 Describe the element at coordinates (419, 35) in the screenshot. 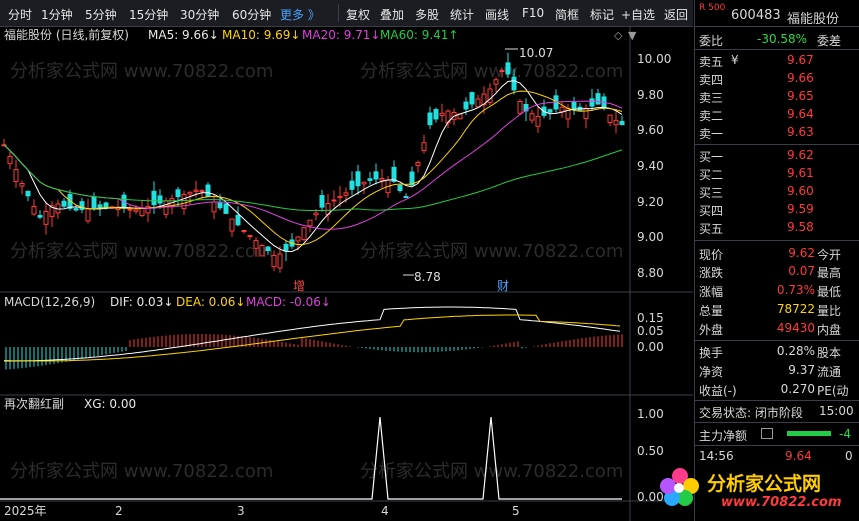

I see `ma60-label: MA60: 9.41↑` at that location.